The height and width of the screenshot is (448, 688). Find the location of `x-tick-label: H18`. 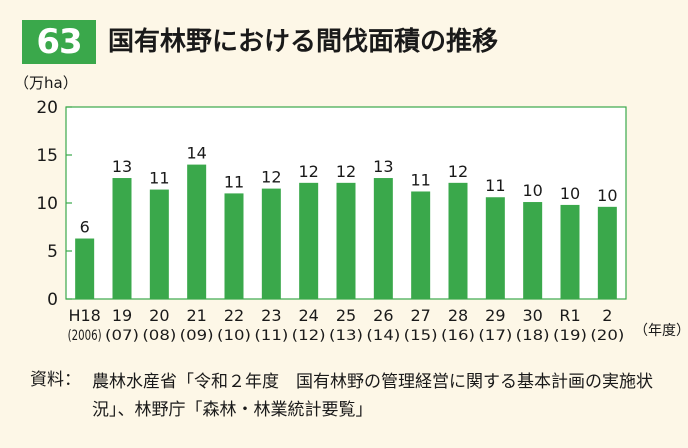

x-tick-label: H18 is located at coordinates (84, 315).